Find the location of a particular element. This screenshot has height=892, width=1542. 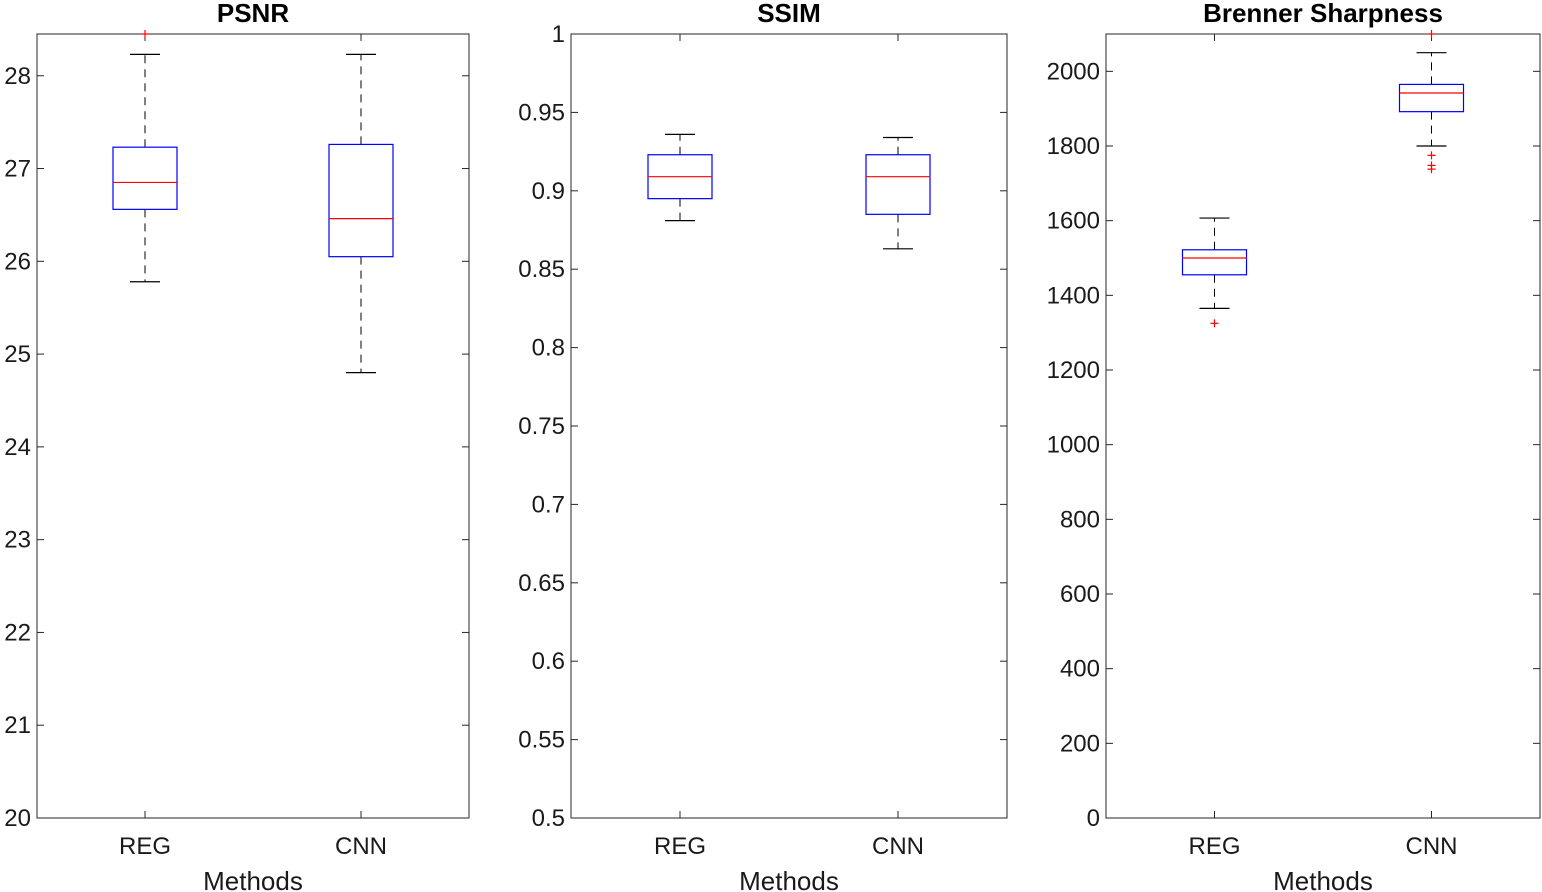

psnr-ytick-label: 23 is located at coordinates (17, 540).